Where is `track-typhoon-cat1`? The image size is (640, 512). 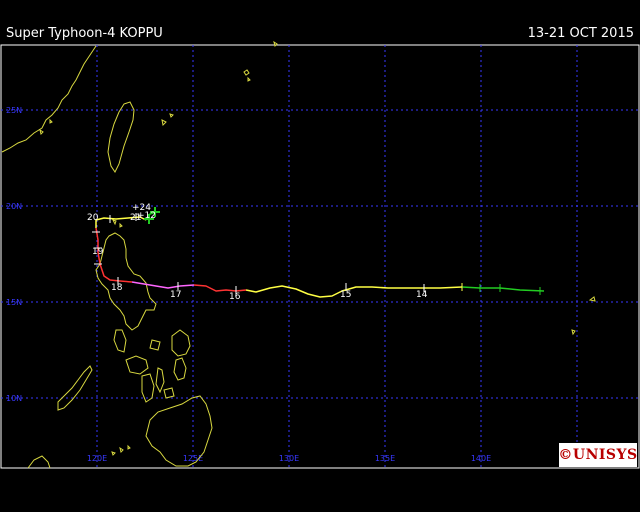
track-typhoon-cat1 is located at coordinates (220, 288).